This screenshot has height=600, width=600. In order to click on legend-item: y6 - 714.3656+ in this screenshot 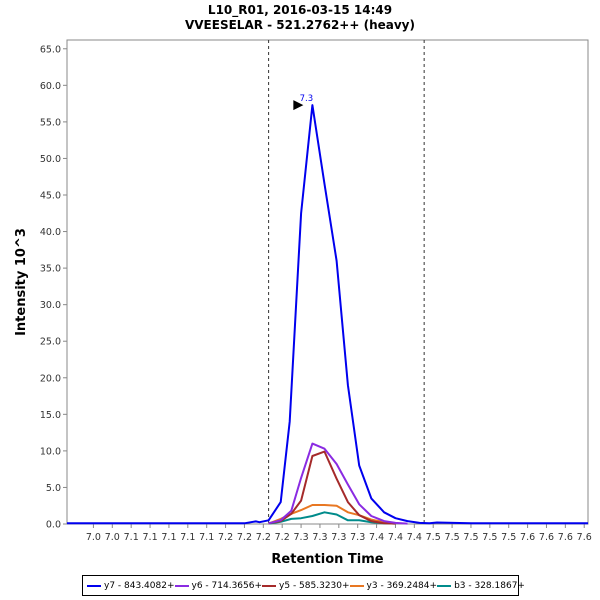, I will do `click(218, 585)`.